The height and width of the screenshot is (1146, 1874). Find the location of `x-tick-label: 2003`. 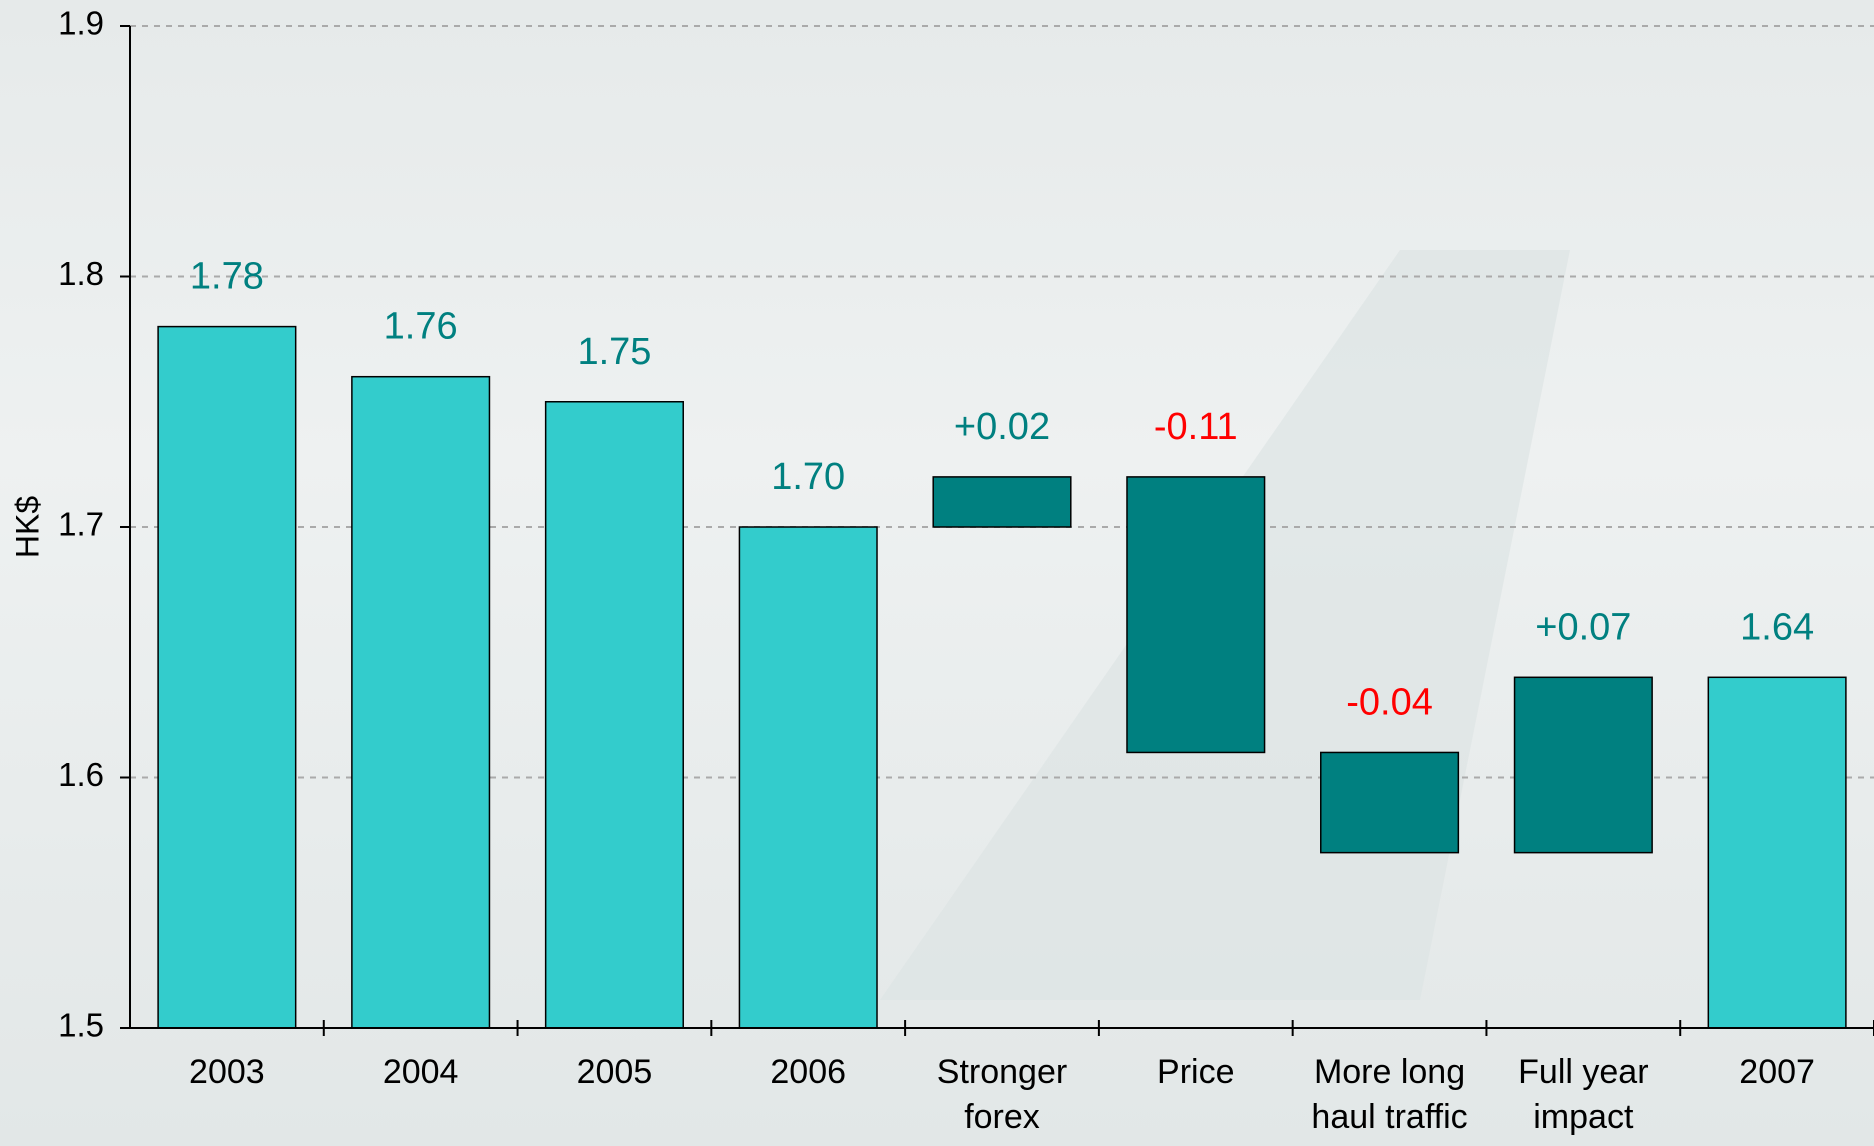

x-tick-label: 2003 is located at coordinates (227, 1072).